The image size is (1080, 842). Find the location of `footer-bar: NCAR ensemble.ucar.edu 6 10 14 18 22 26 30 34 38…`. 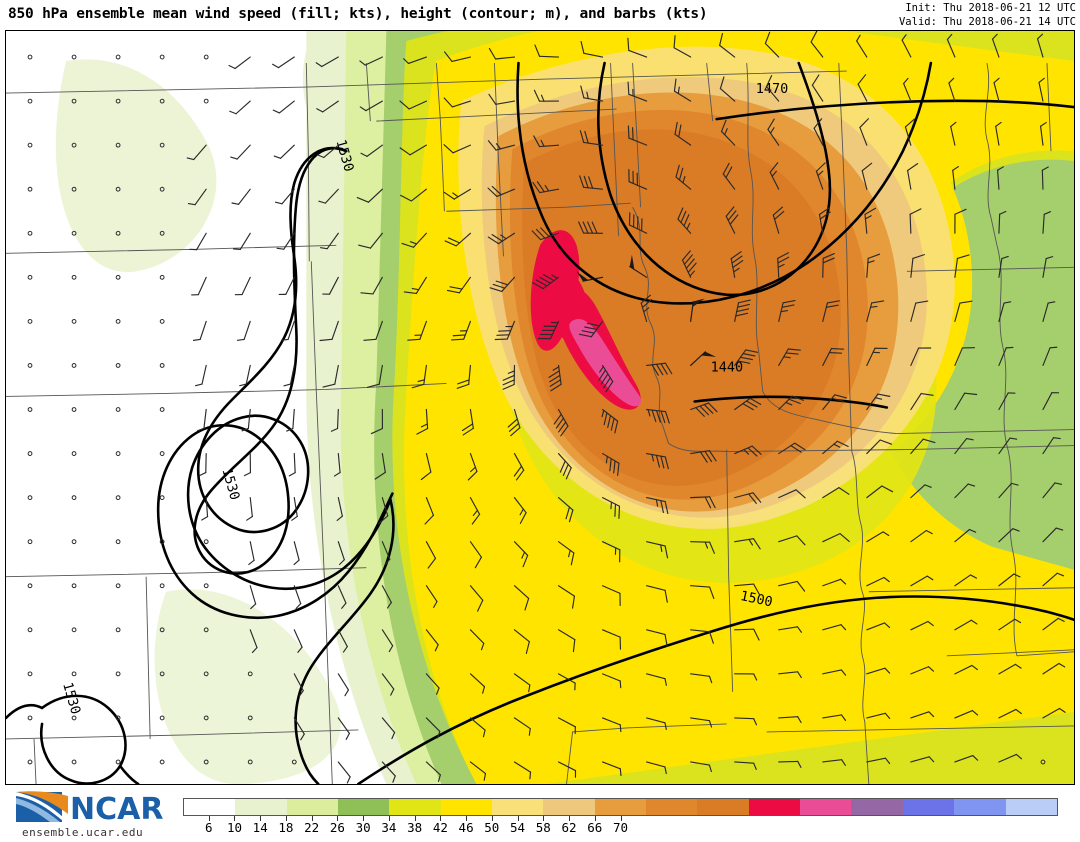

footer-bar: NCAR ensemble.ucar.edu 6 10 14 18 22 26 30 34 38… is located at coordinates (540, 814).